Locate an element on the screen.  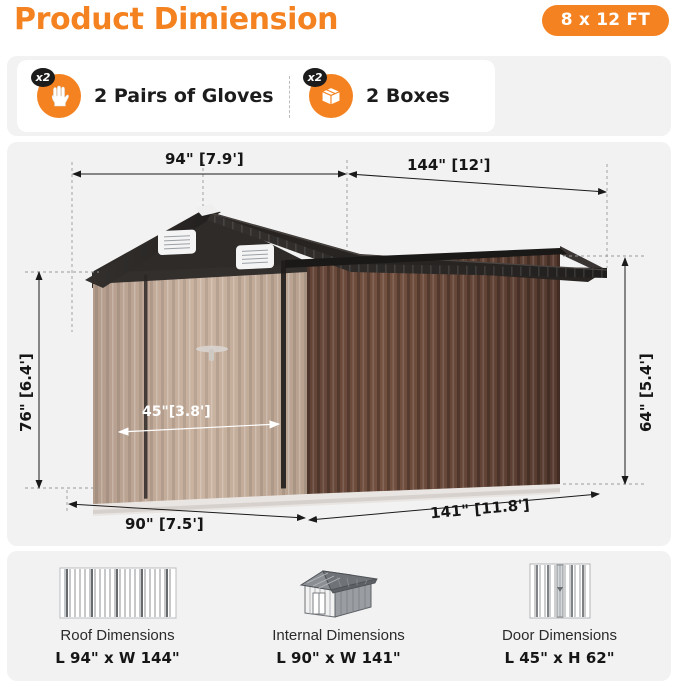
accessory-item-gloves: x2 2 Pairs of Gloves is located at coordinates (152, 95).